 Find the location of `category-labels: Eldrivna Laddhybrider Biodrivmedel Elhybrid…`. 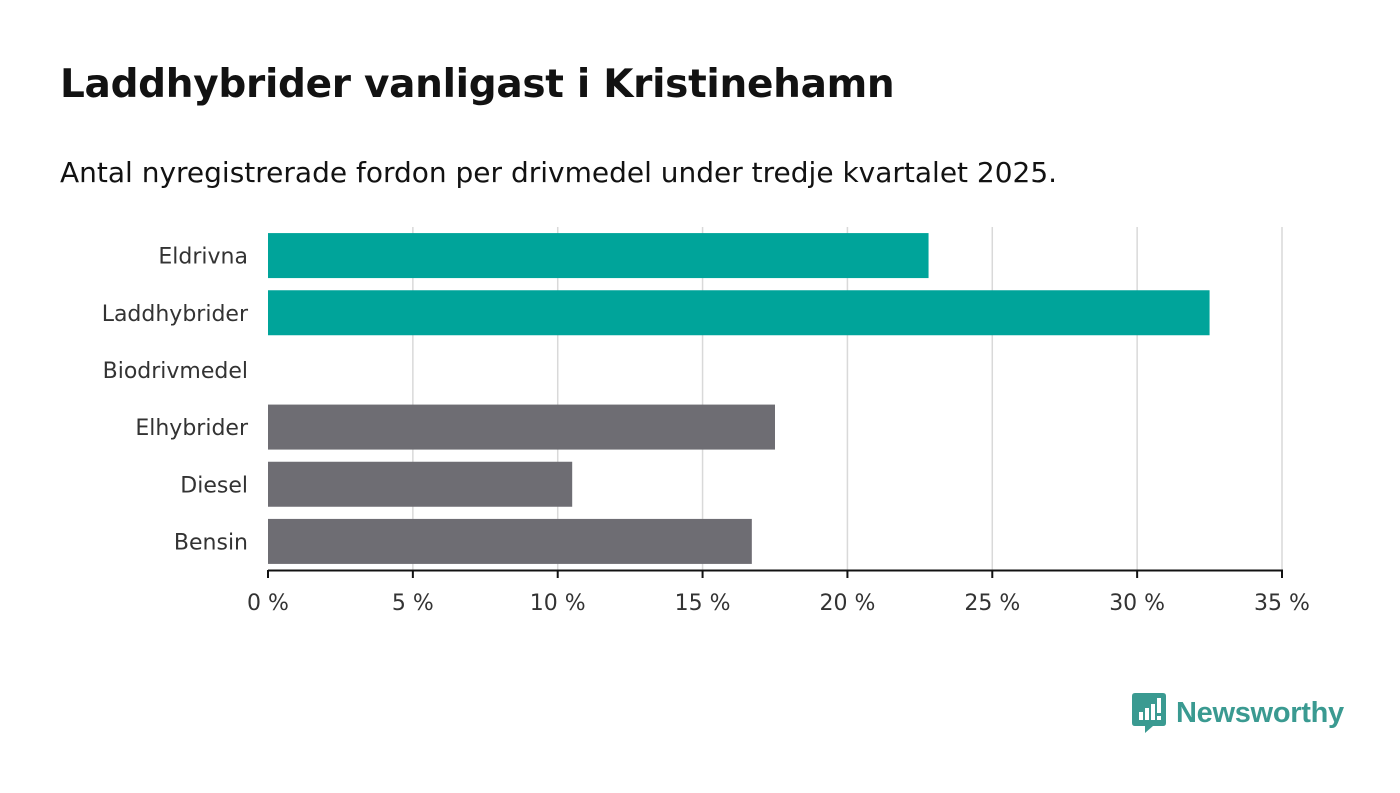

category-labels: Eldrivna Laddhybrider Biodrivmedel Elhybrid… is located at coordinates (175, 400).